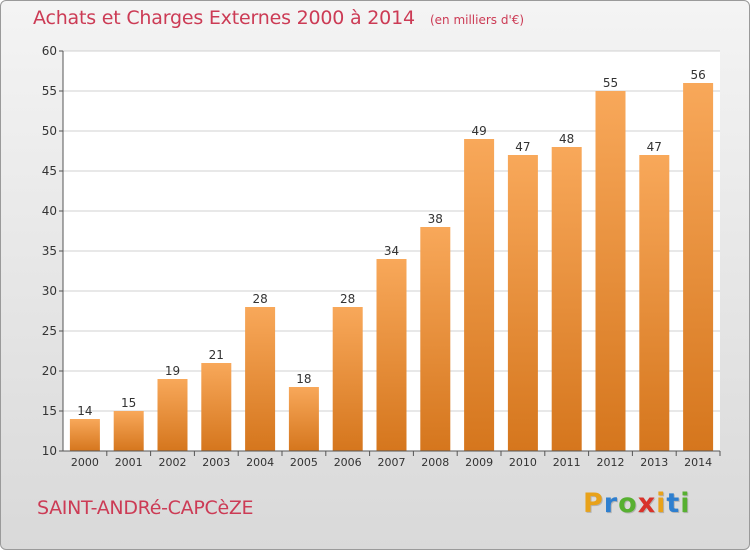  What do you see at coordinates (479, 462) in the screenshot?
I see `x-tick-label: 2009` at bounding box center [479, 462].